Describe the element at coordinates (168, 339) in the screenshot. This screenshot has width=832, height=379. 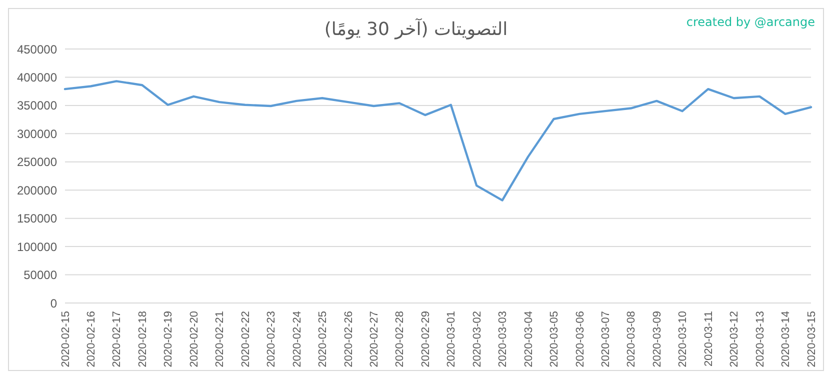
I see `x-tick-label: 2020-02-19` at that location.